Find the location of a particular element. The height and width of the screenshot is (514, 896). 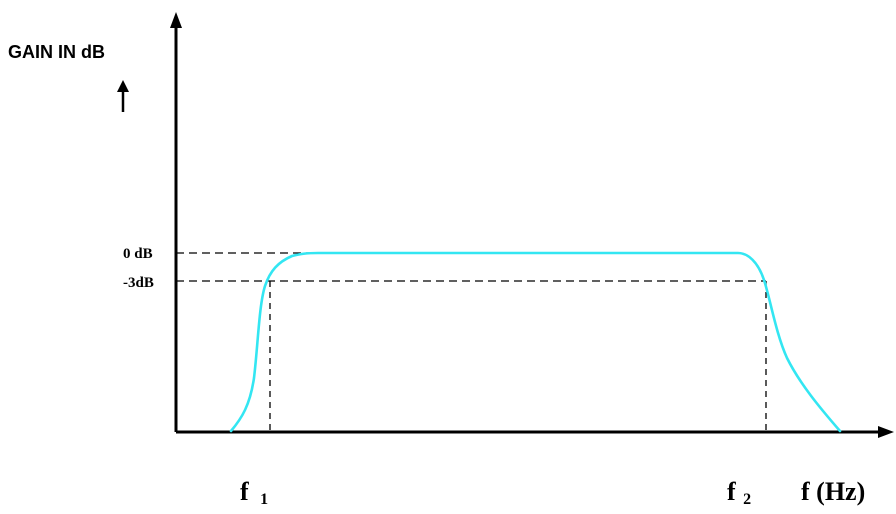

f1-label: f 1 is located at coordinates (254, 492).